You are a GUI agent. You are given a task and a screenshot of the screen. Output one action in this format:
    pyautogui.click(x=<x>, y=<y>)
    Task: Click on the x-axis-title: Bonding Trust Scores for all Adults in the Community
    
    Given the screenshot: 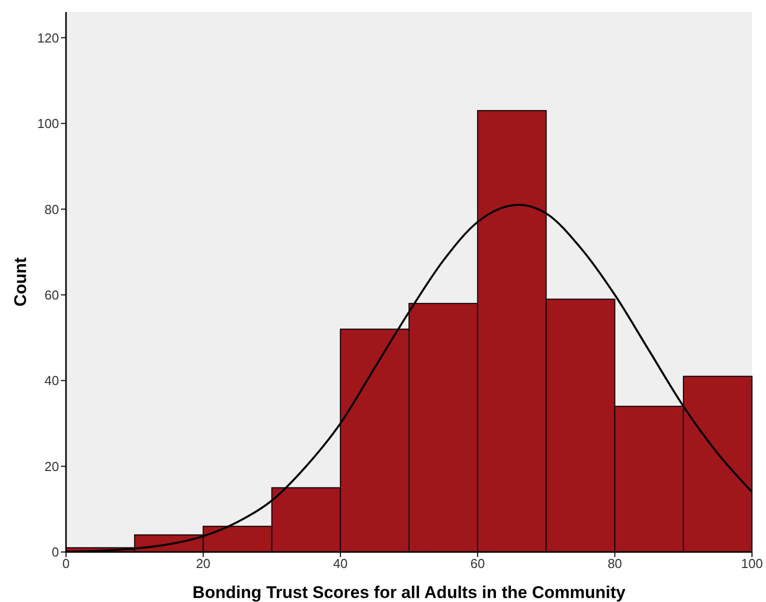 What is the action you would take?
    pyautogui.click(x=409, y=592)
    